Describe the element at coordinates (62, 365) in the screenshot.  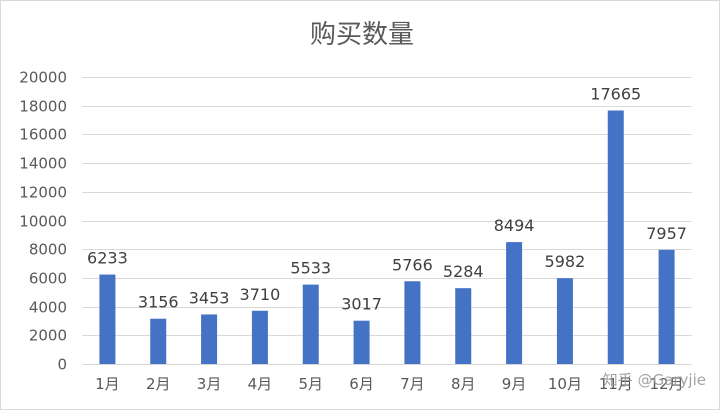
I see `y-tick-label: 0` at that location.